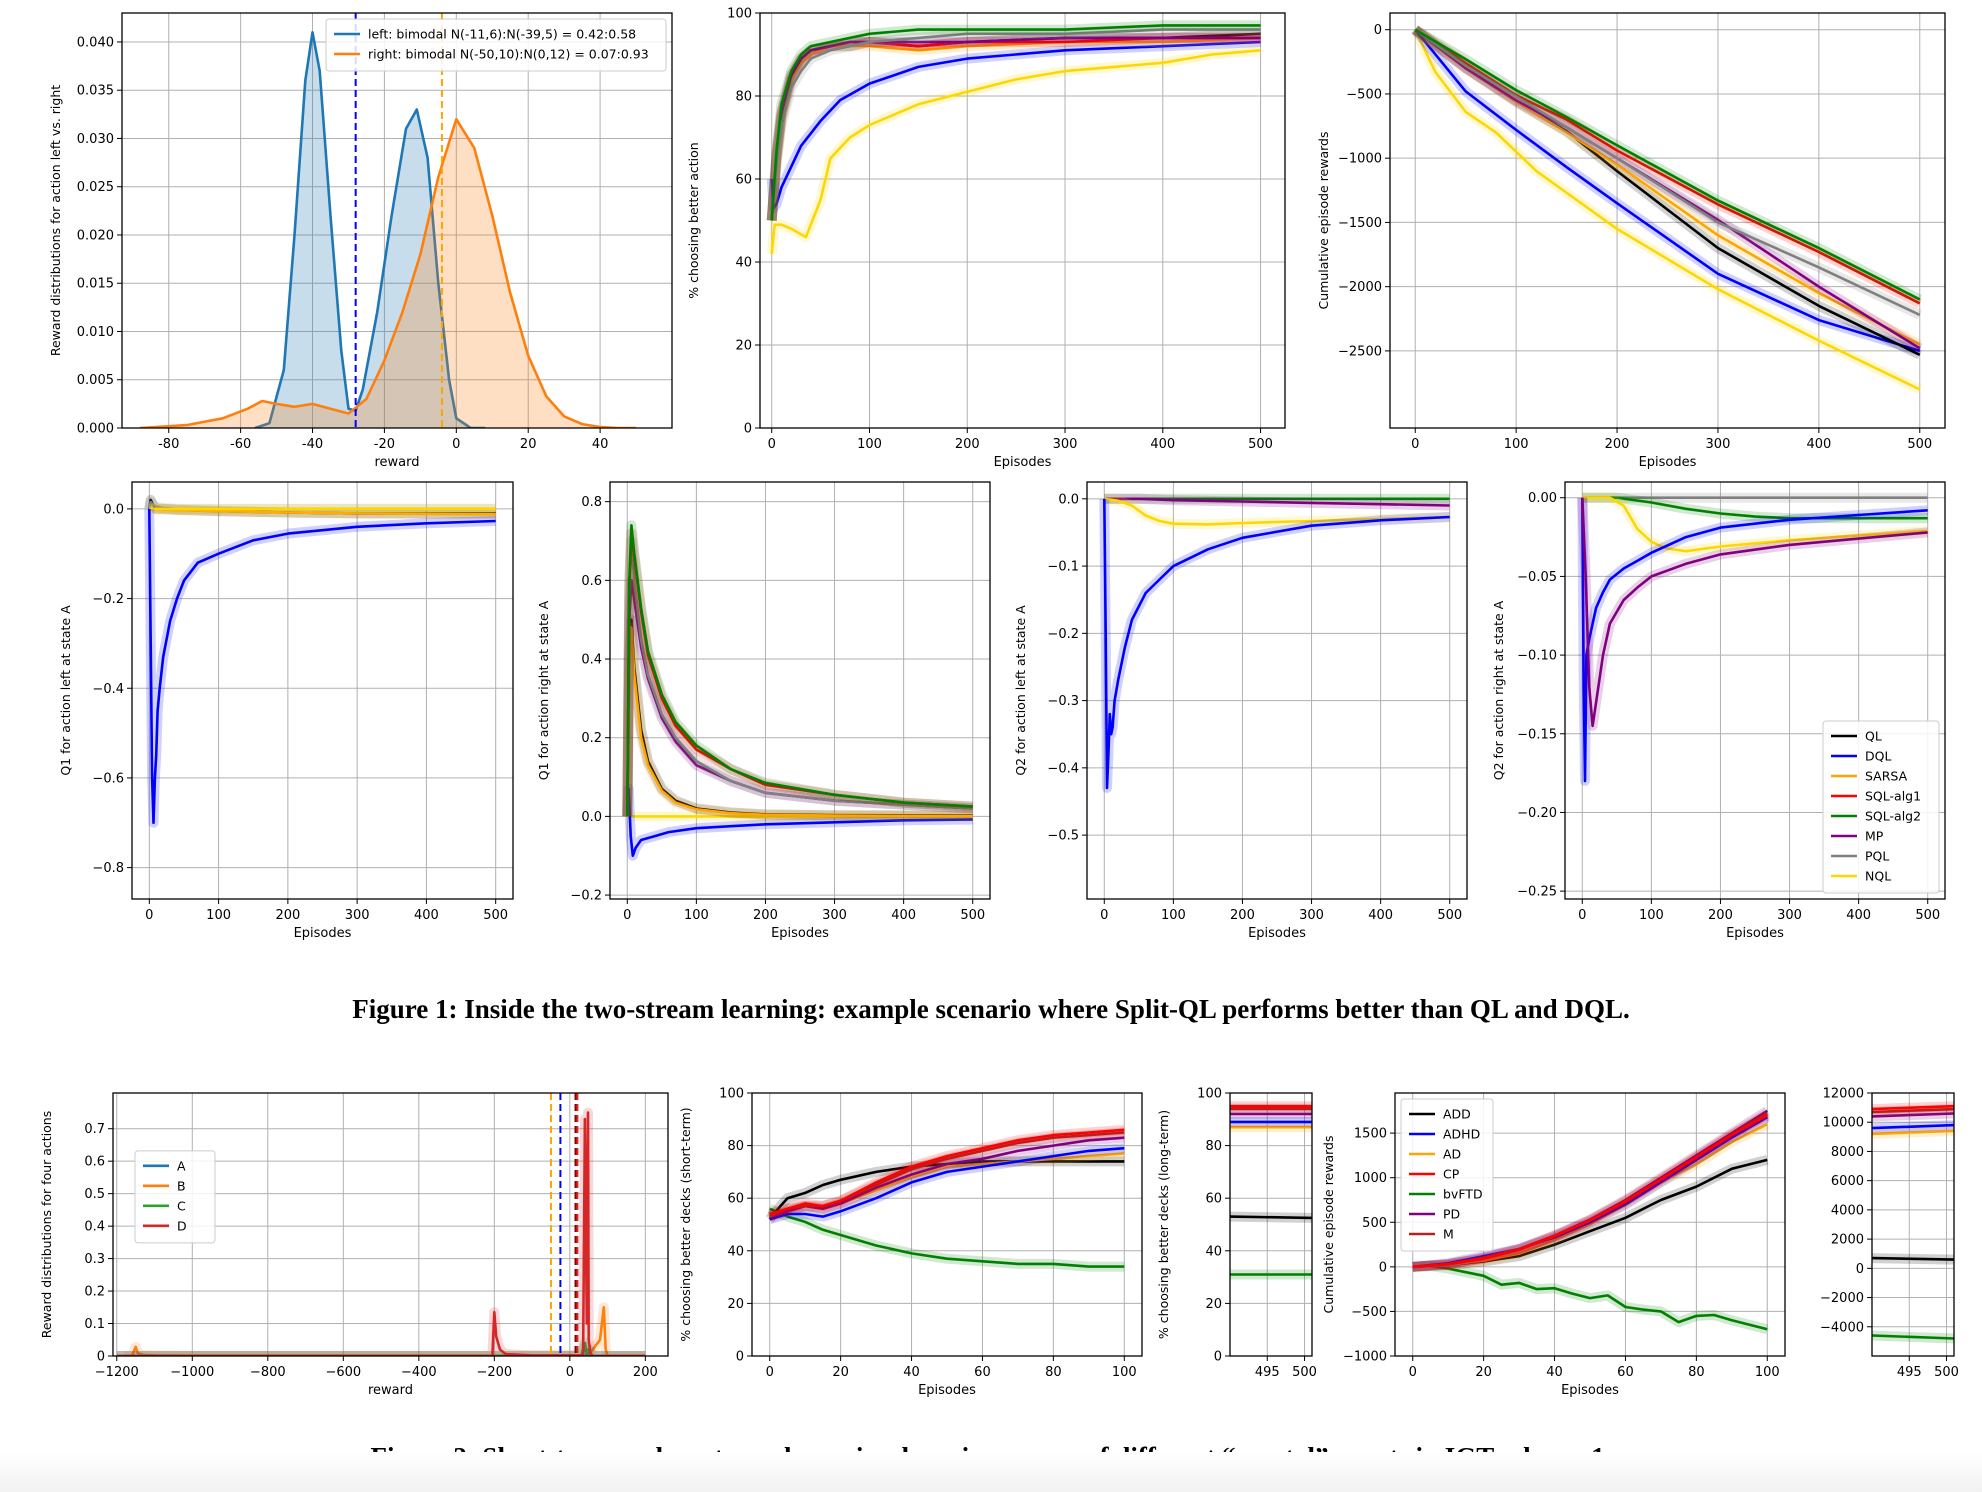  I want to click on band-dql, so click(320, 668).